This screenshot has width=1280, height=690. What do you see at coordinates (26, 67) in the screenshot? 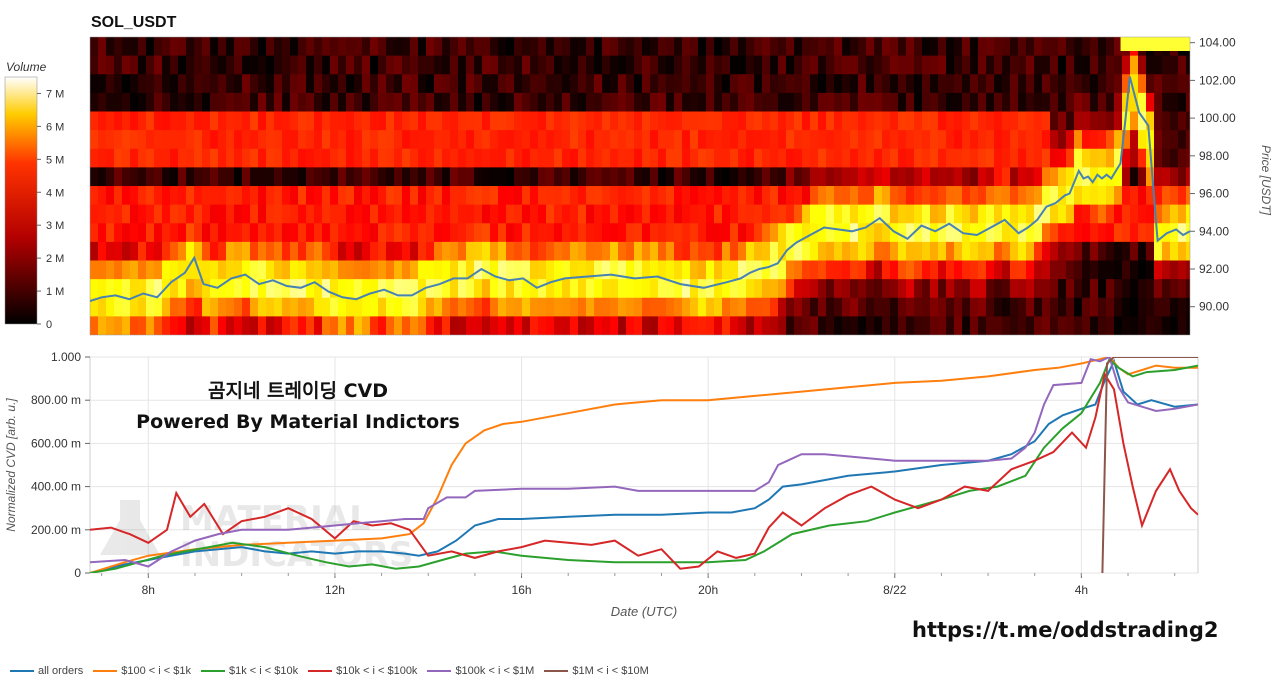
I see `colorbar-title: Volume` at bounding box center [26, 67].